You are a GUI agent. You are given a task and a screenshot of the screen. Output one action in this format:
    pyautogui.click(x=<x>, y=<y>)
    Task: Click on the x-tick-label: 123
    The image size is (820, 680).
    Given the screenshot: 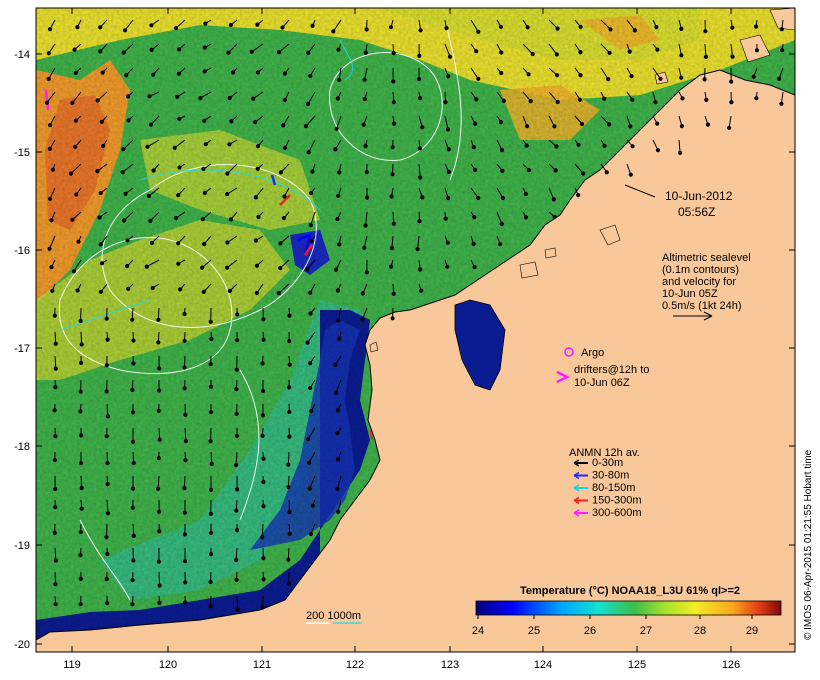 What is the action you would take?
    pyautogui.click(x=450, y=665)
    